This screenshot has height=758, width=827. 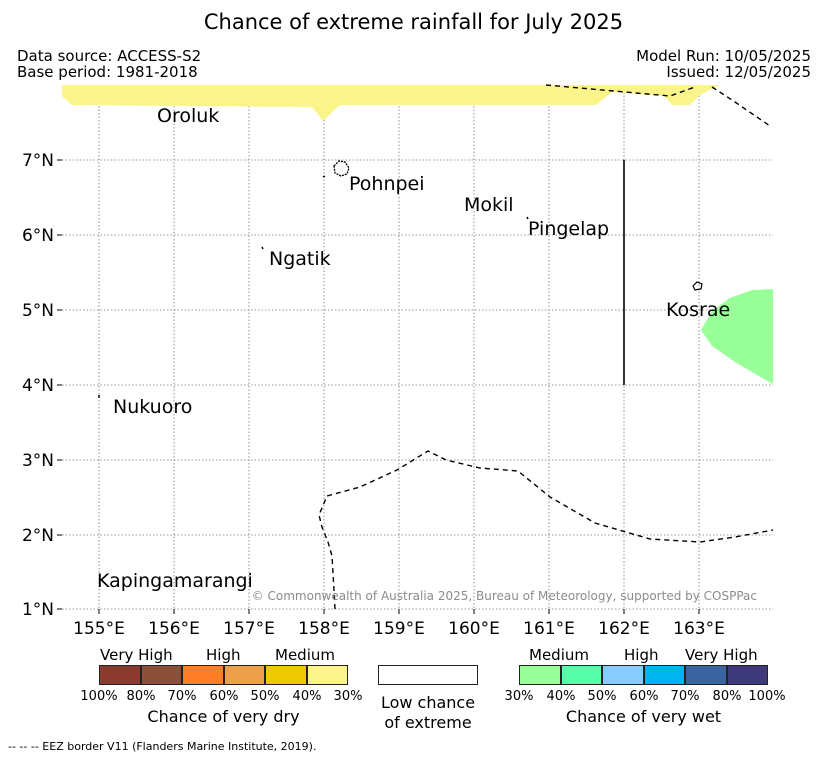 What do you see at coordinates (698, 310) in the screenshot?
I see `place-kosrae: Kosrae` at bounding box center [698, 310].